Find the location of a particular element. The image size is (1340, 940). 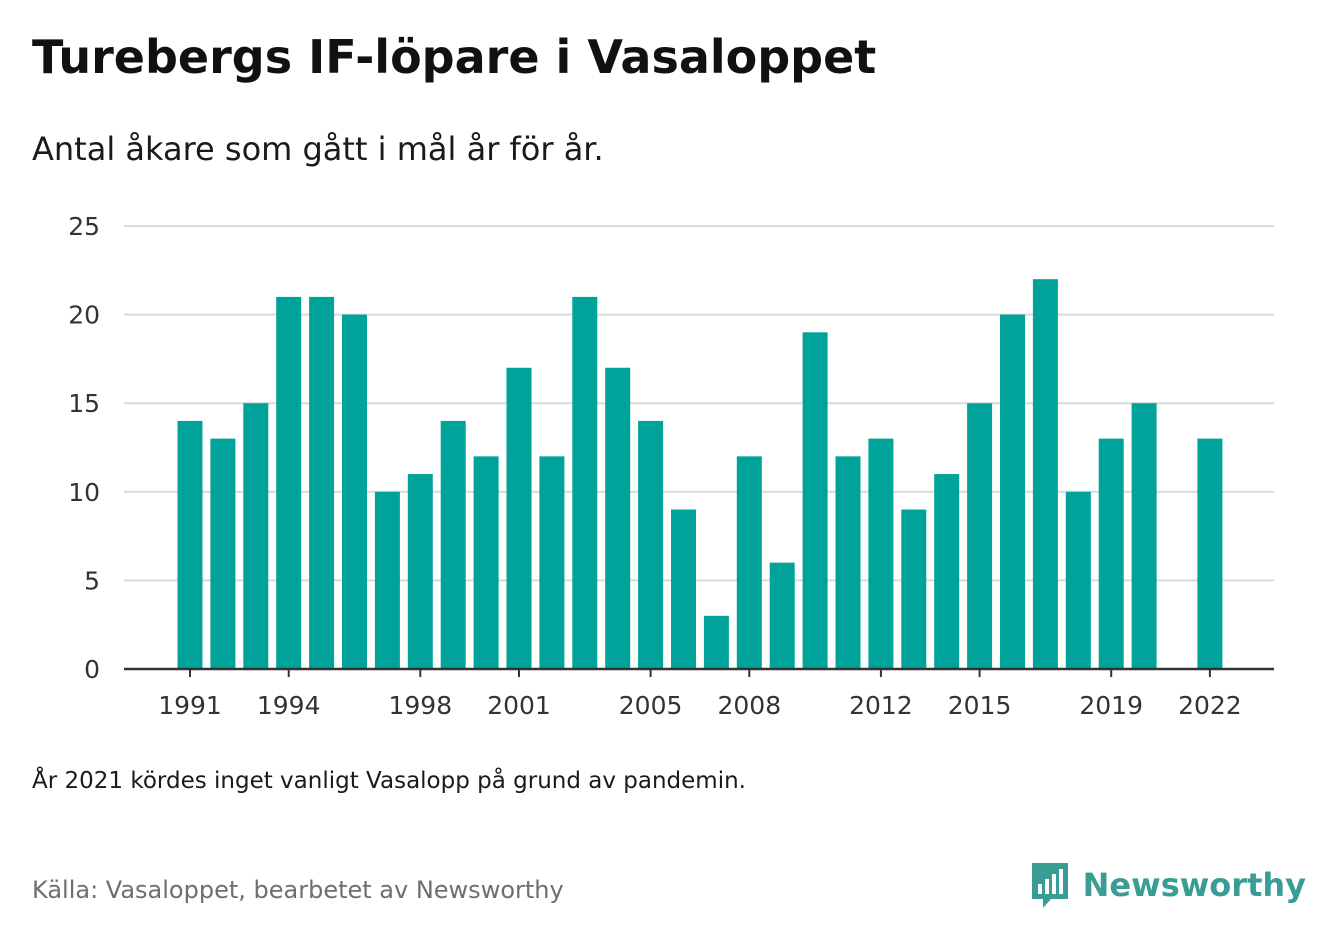

x-tick-label: 1991 is located at coordinates (190, 705).